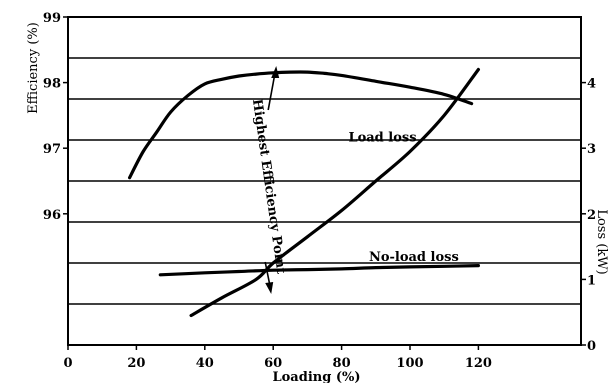 The image size is (615, 383). Describe the element at coordinates (136, 363) in the screenshot. I see `x-tick-label: 20` at that location.